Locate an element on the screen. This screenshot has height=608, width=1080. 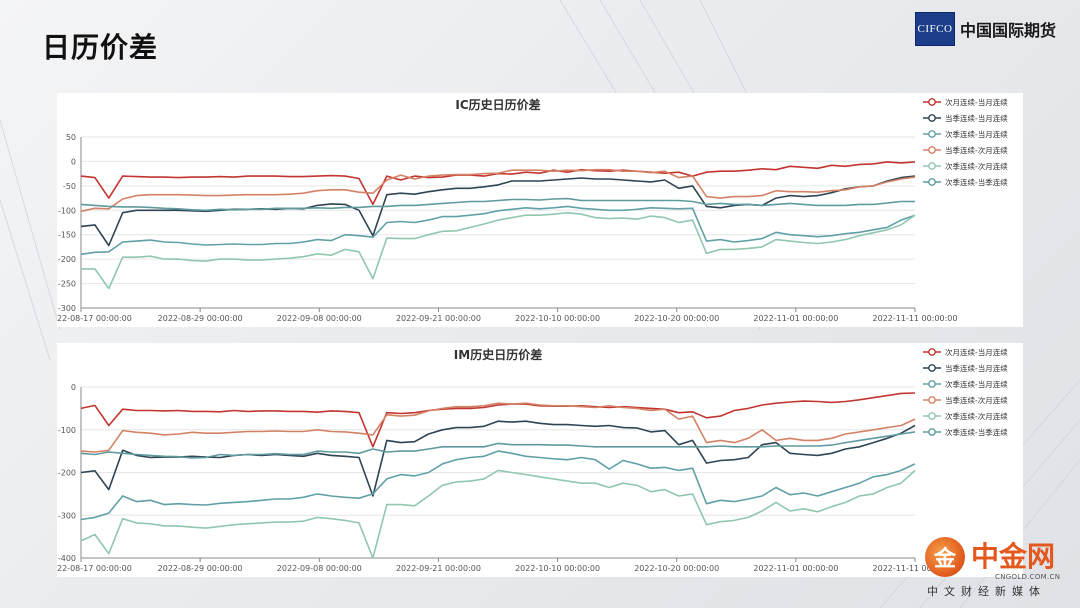
chart-title: IM历史日历价差 is located at coordinates (498, 354).